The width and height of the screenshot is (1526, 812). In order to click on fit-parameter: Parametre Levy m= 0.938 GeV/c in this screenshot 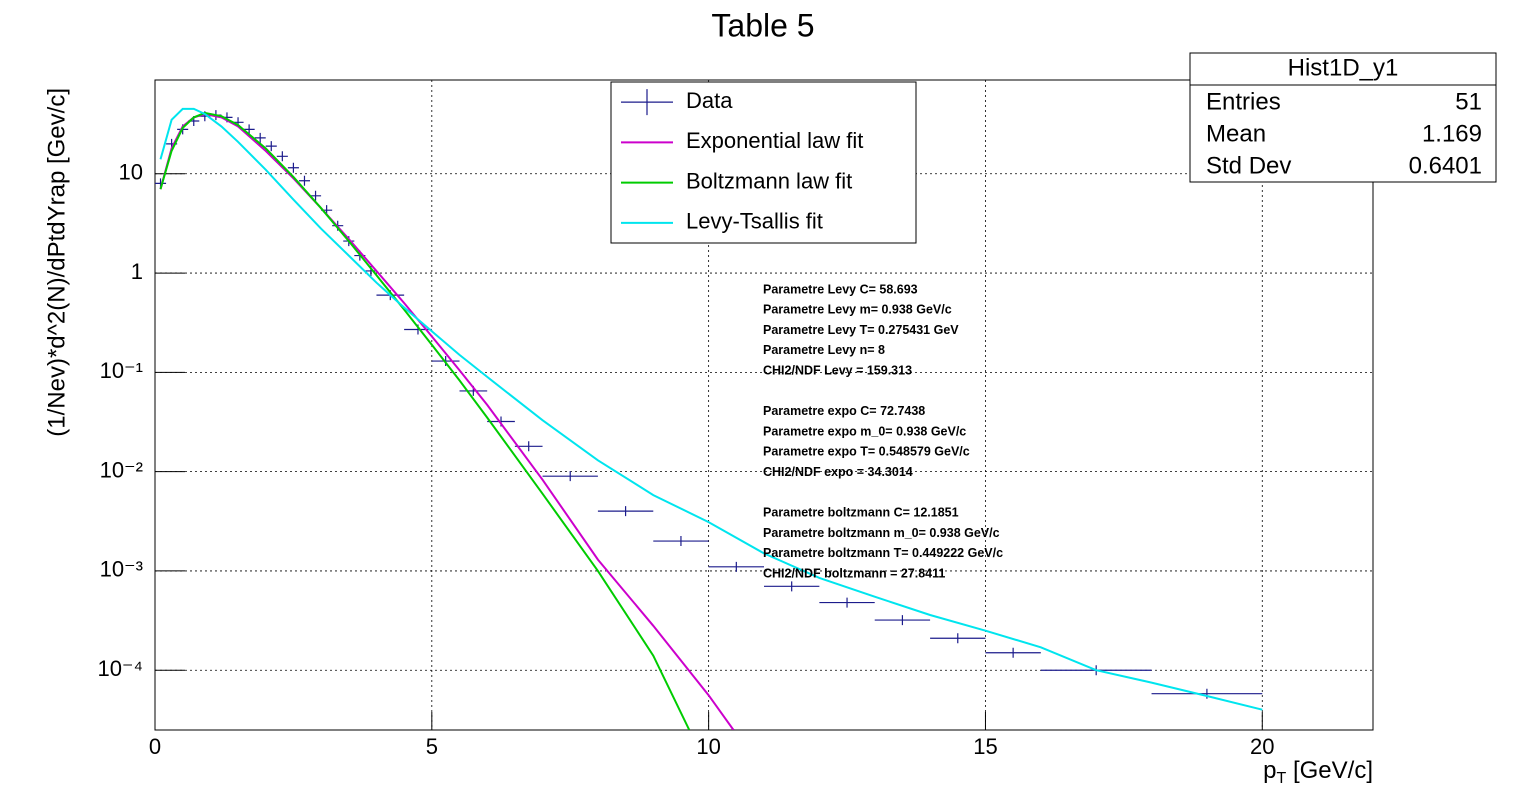, I will do `click(857, 310)`.